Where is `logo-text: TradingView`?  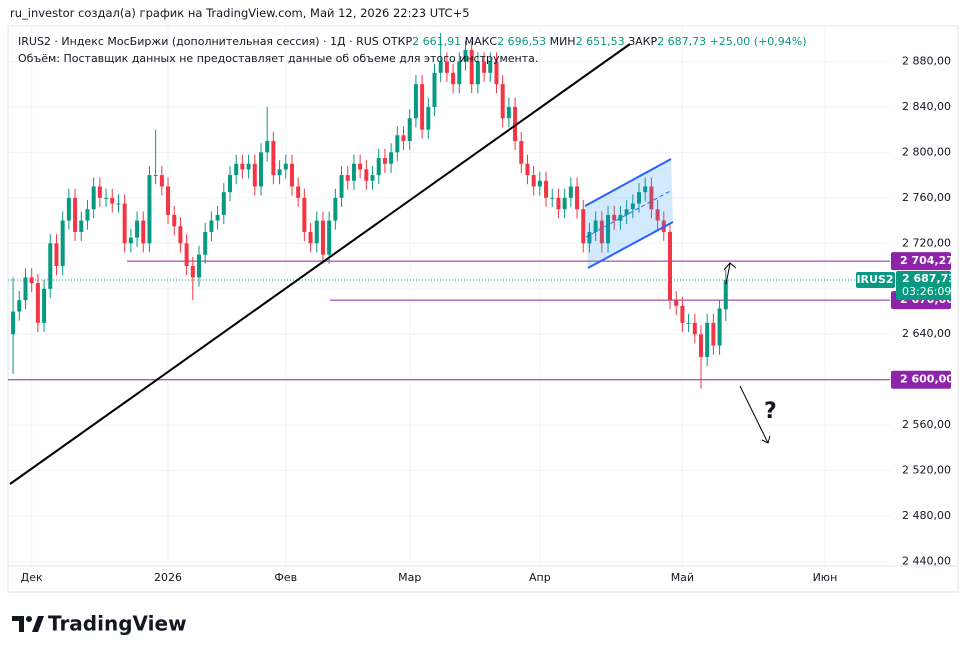
logo-text: TradingView is located at coordinates (117, 624).